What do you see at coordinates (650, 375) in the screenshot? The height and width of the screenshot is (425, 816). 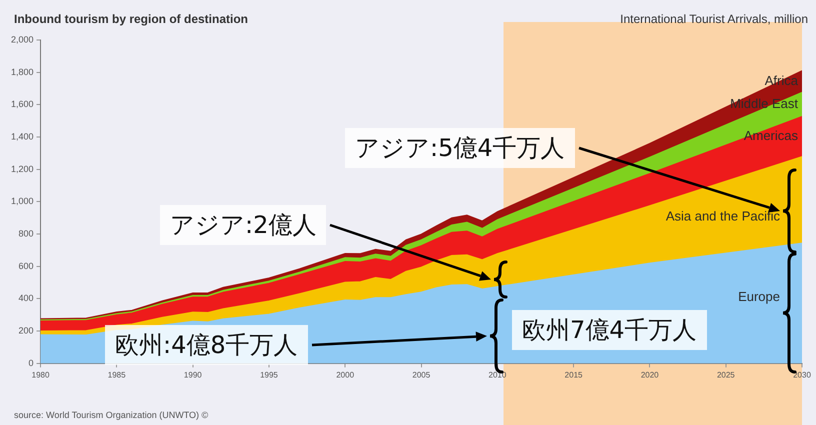 I see `x-tick-label: 2020` at bounding box center [650, 375].